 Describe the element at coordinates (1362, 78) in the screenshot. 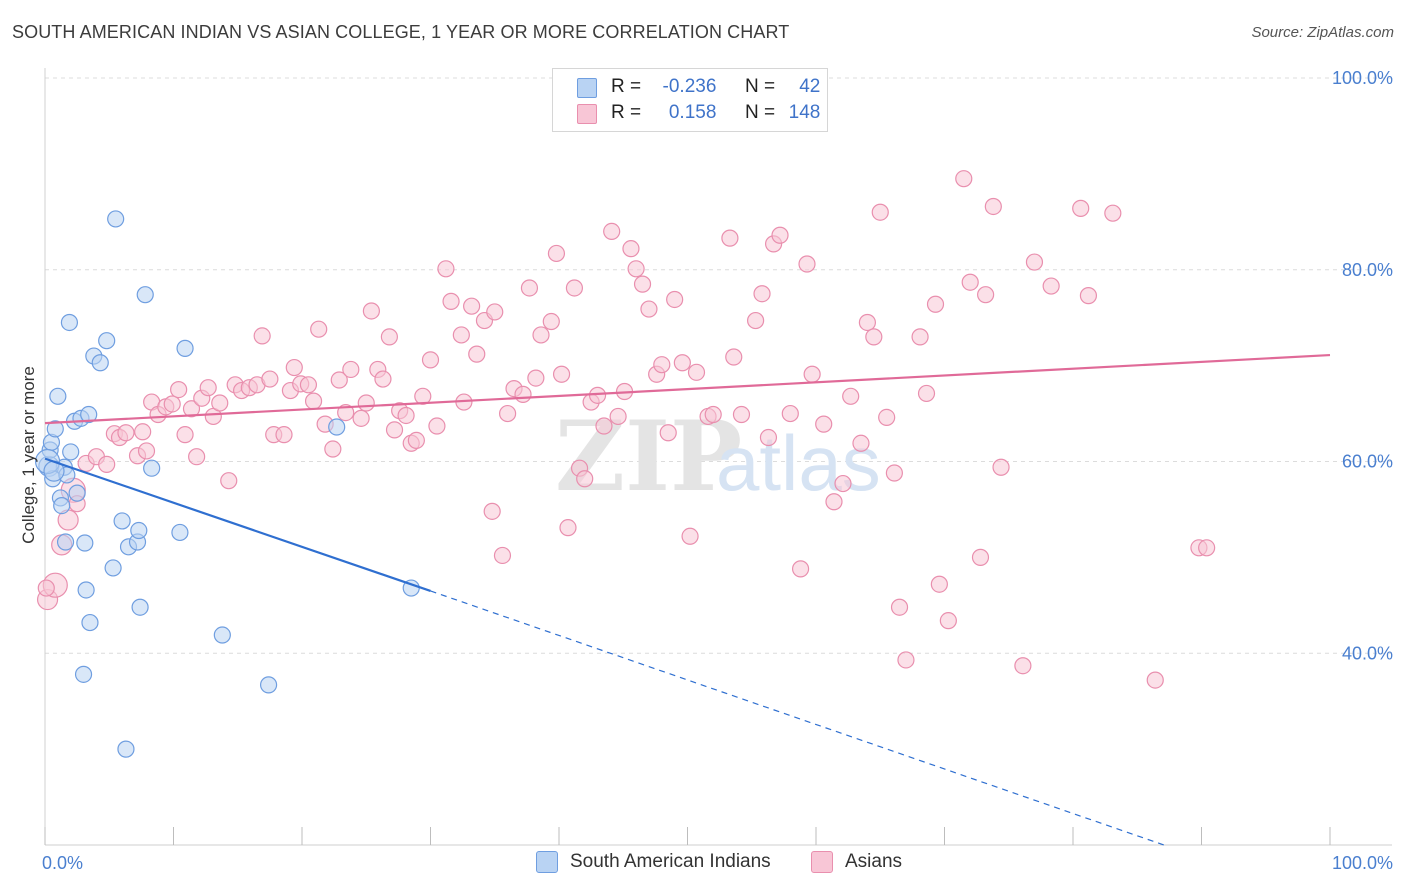

I see `y-tick-label: 100.0%` at that location.